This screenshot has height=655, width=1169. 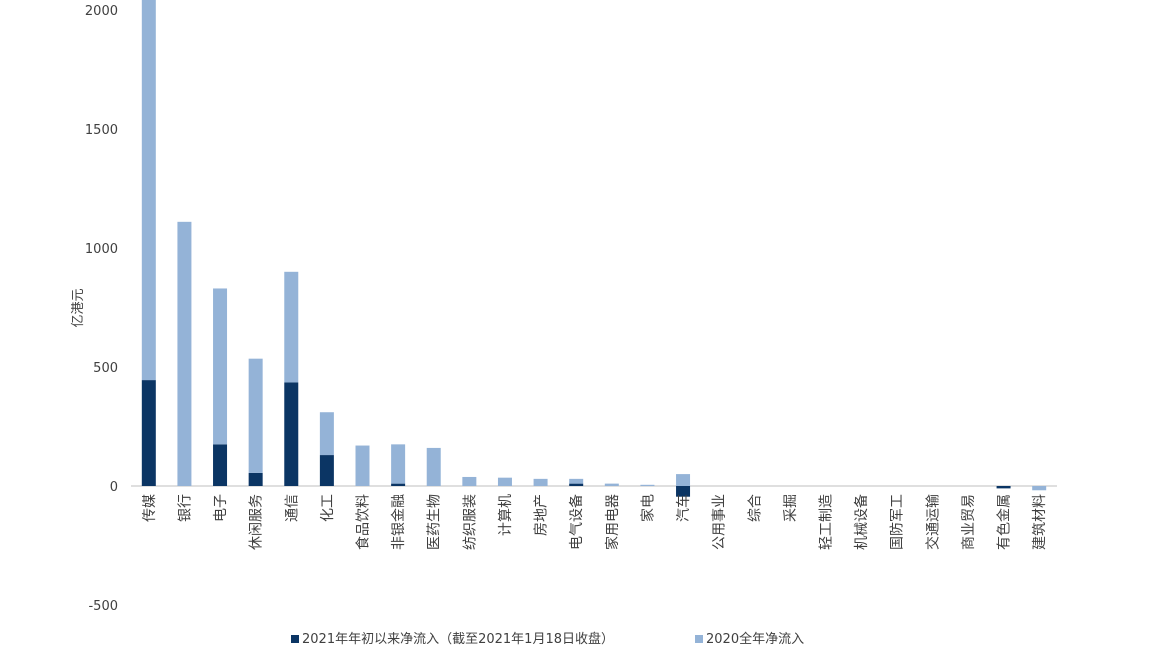 I want to click on y-tick-label: 2000, so click(x=101, y=11).